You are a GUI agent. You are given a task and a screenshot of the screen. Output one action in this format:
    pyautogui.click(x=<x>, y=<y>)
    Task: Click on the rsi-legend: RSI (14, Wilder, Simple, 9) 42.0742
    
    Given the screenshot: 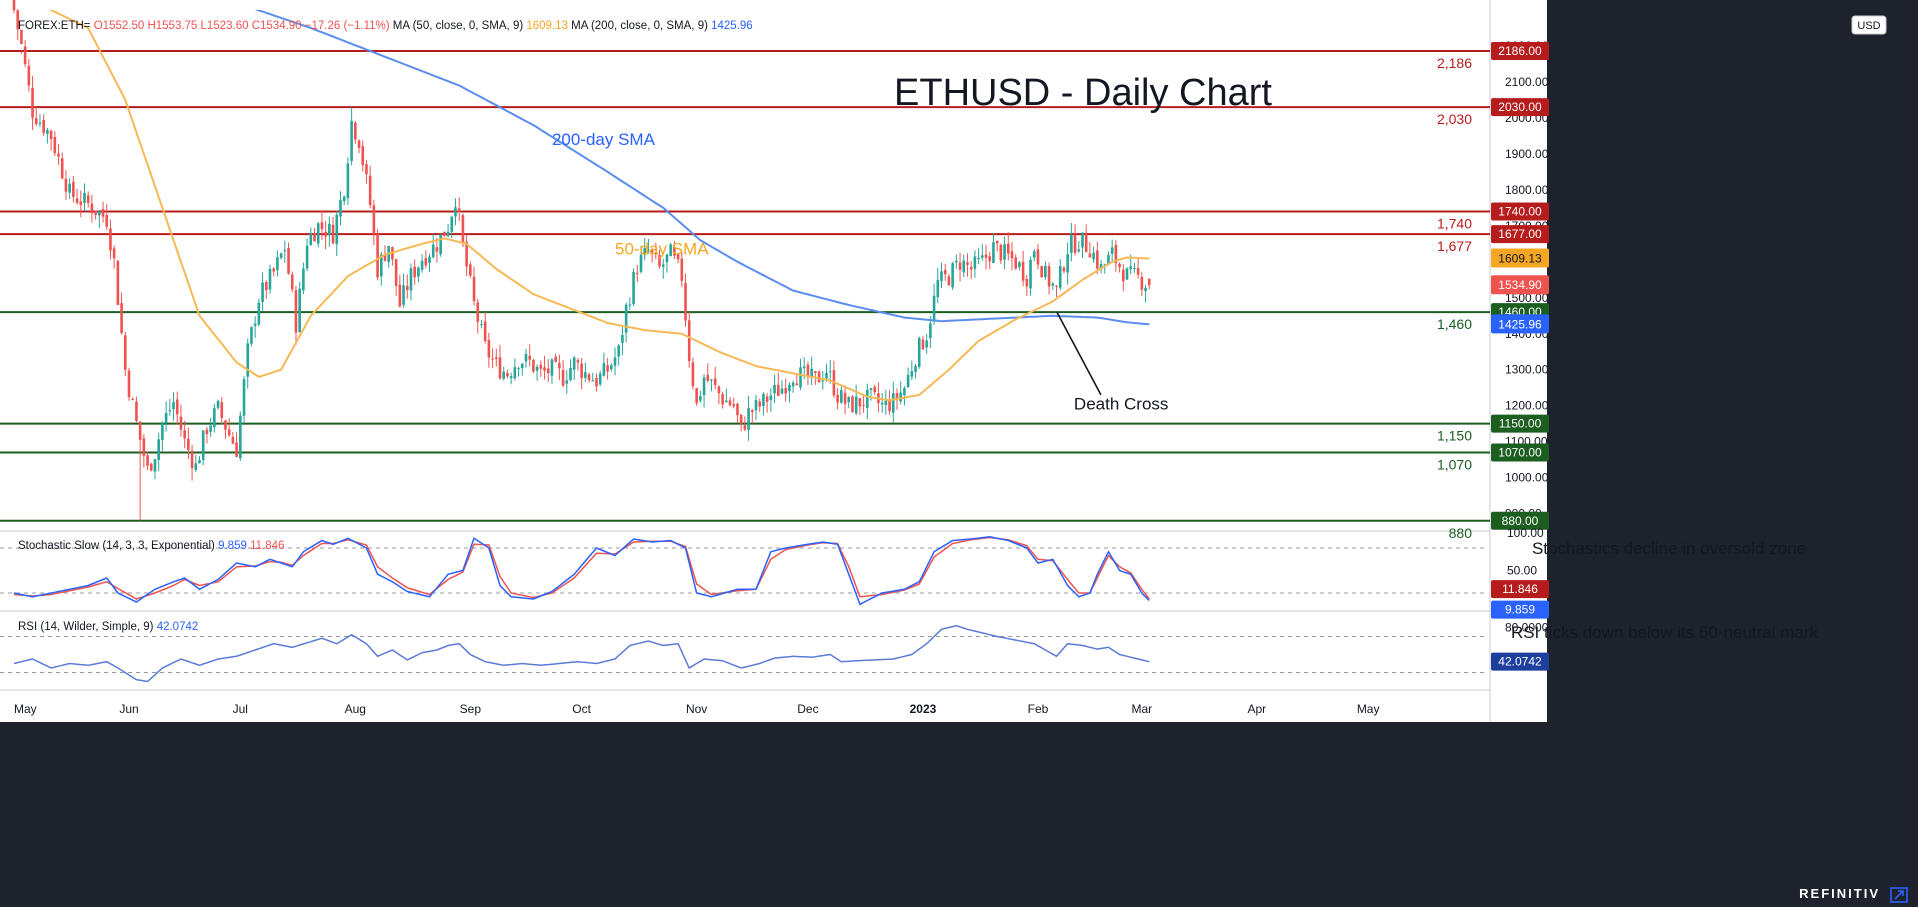 What is the action you would take?
    pyautogui.click(x=108, y=627)
    